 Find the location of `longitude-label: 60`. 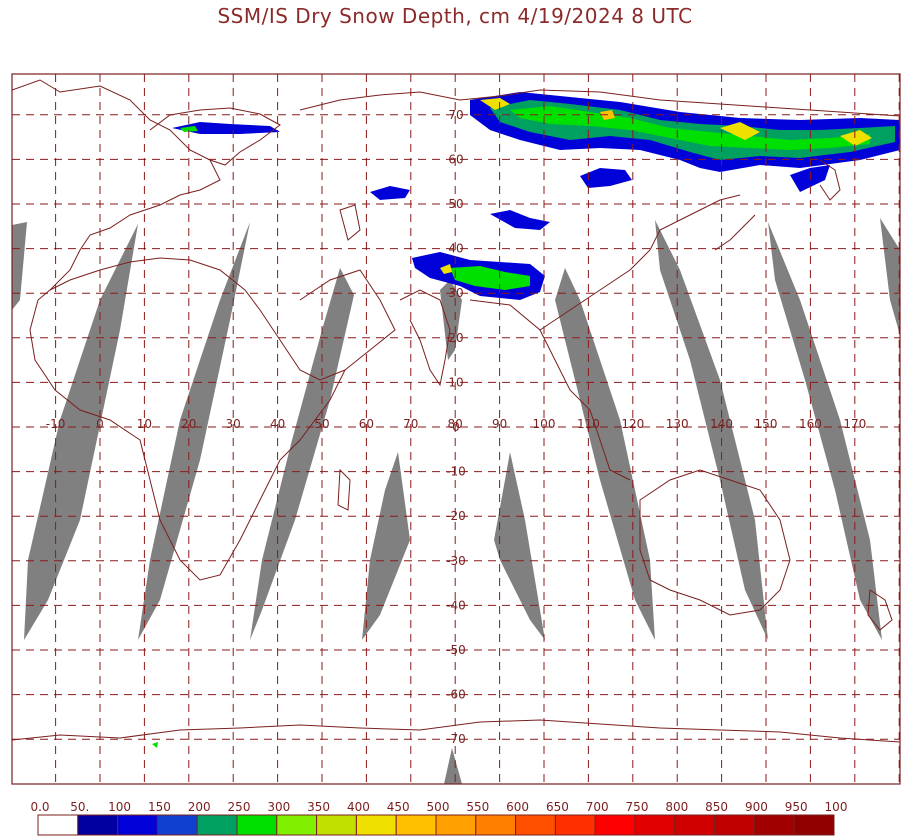

longitude-label: 60 is located at coordinates (366, 424).